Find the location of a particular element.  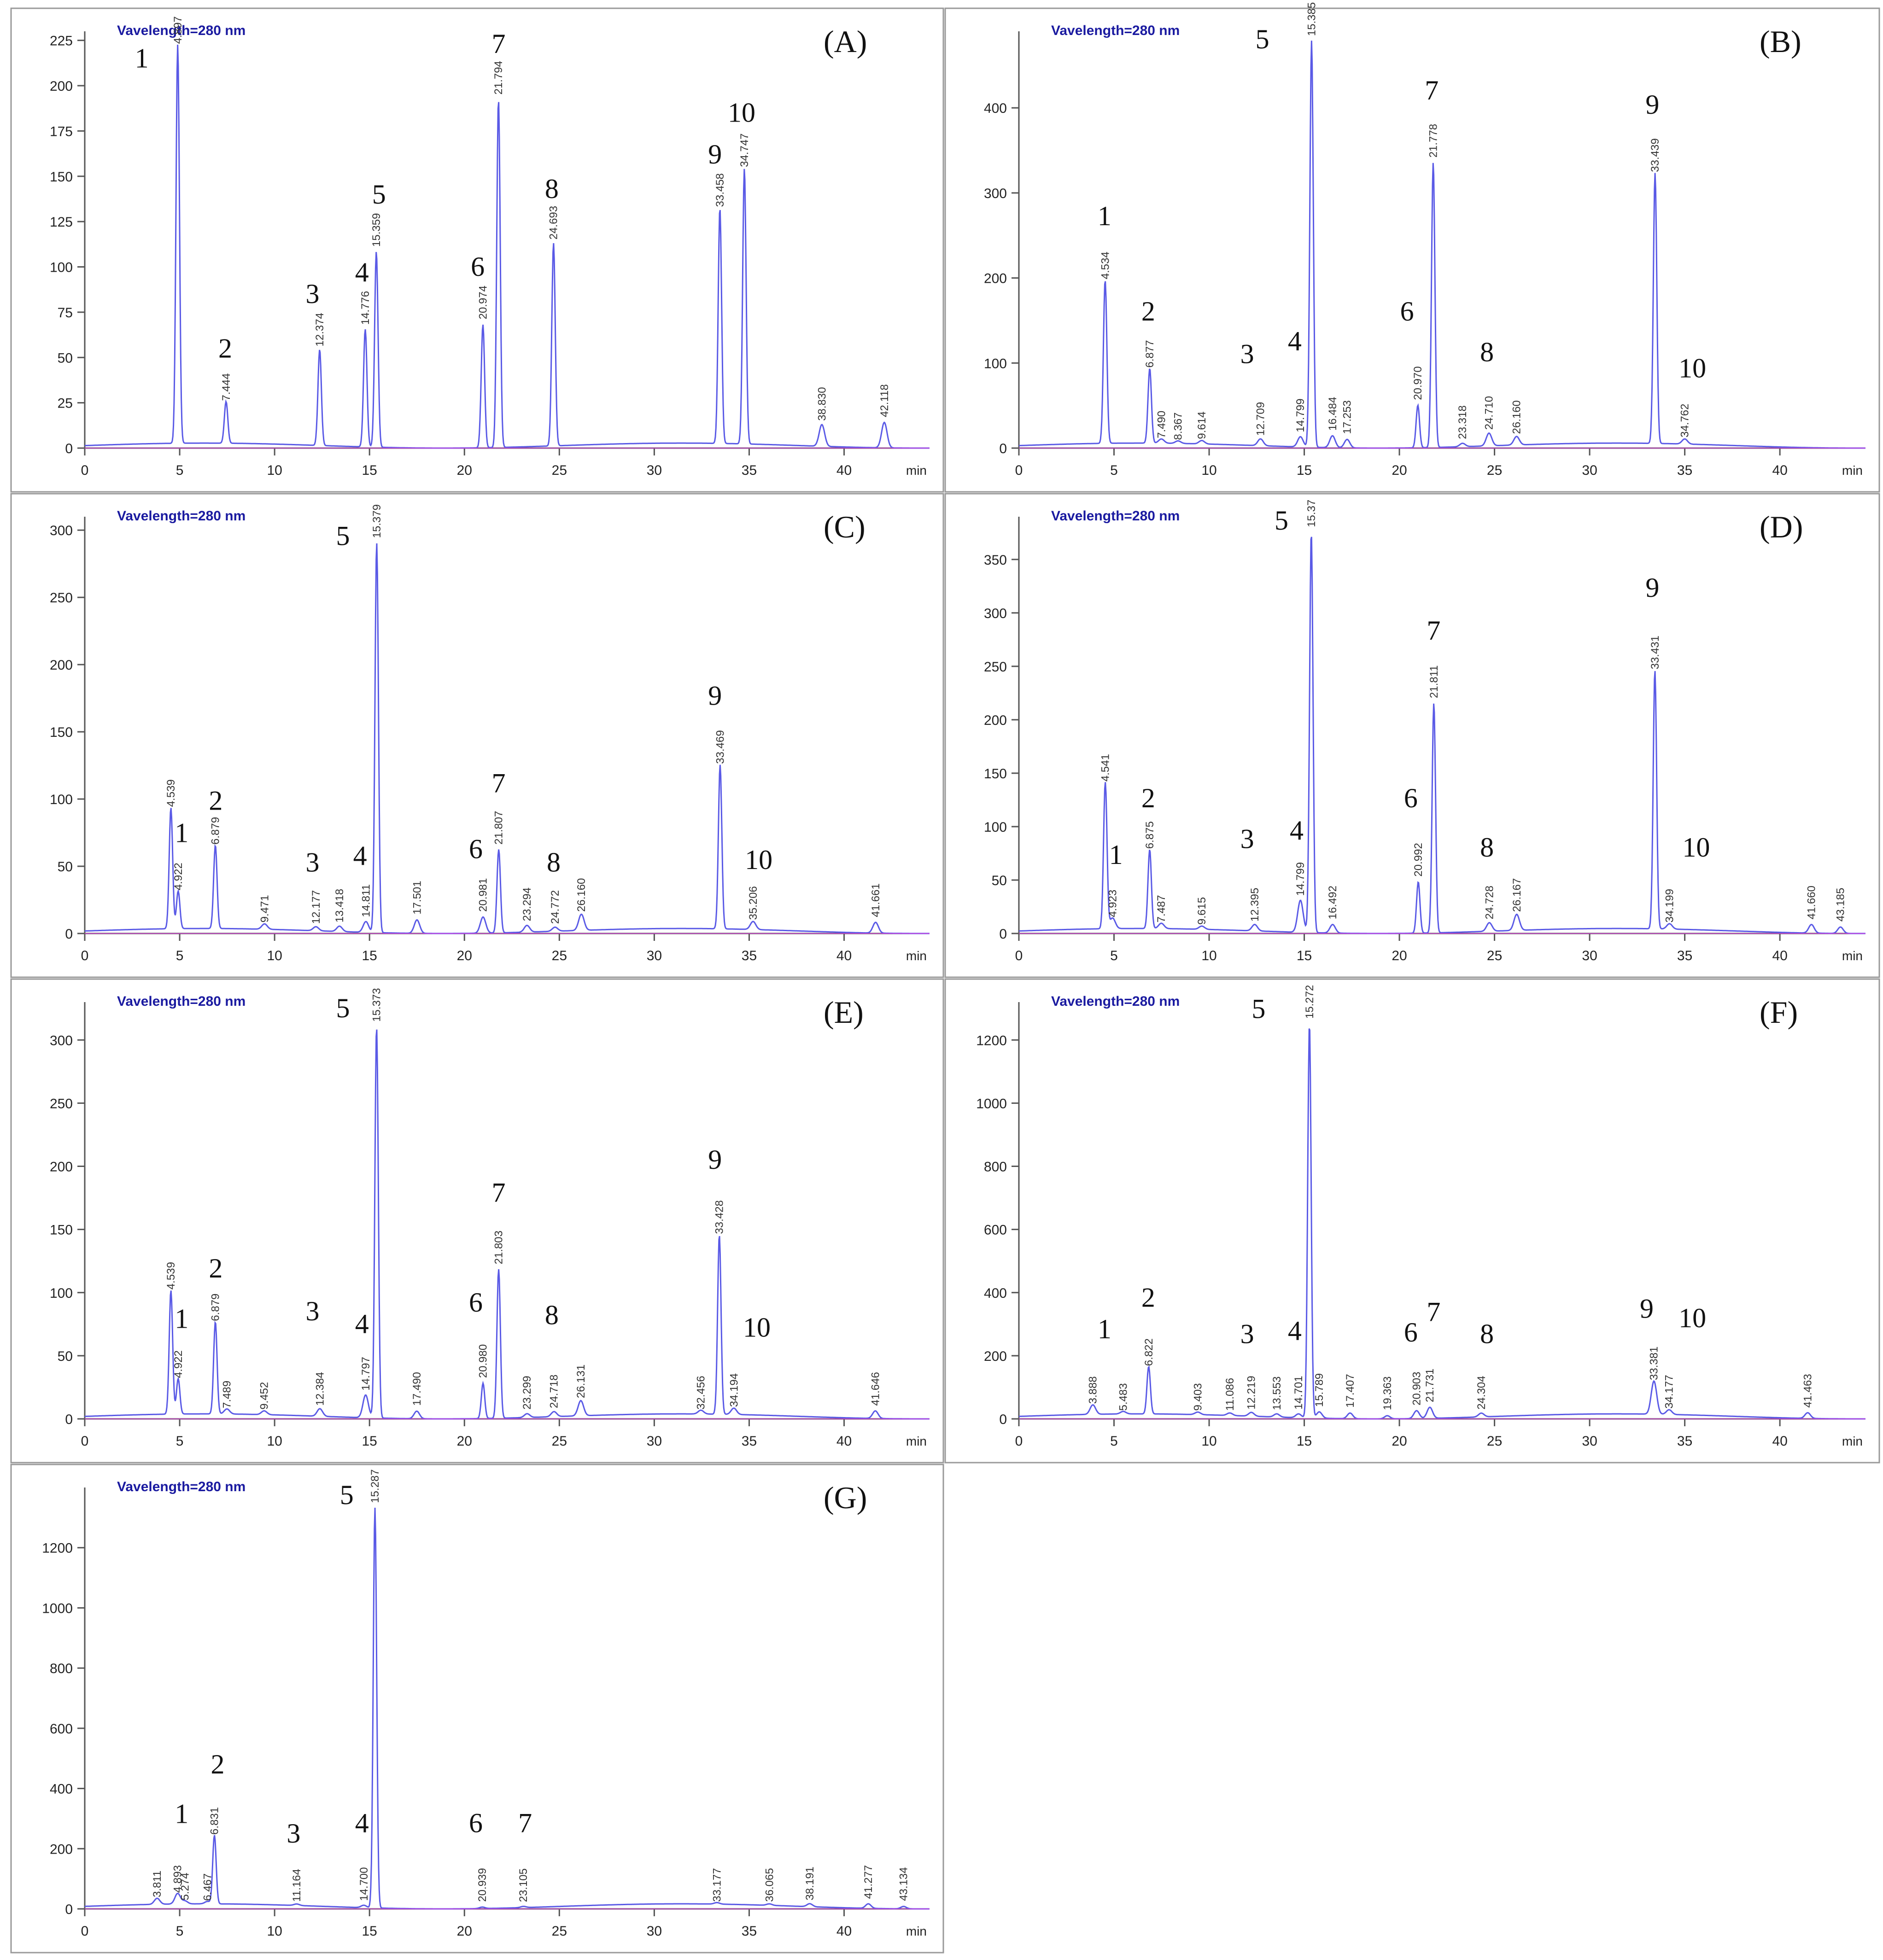

peak-rt-label: 33.458 is located at coordinates (720, 190).